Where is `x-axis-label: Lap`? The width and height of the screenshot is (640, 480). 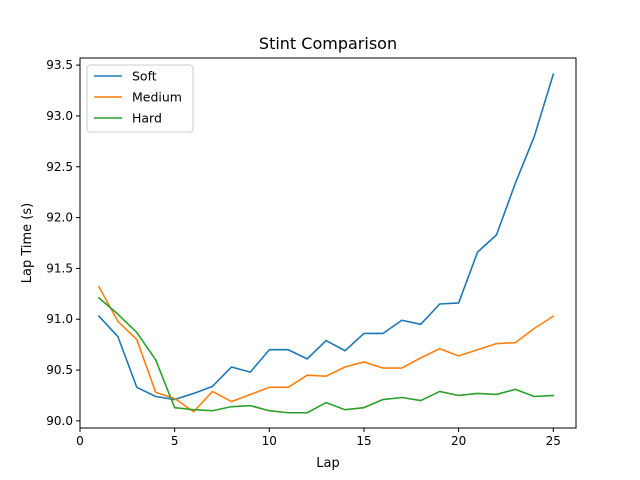 x-axis-label: Lap is located at coordinates (327, 463).